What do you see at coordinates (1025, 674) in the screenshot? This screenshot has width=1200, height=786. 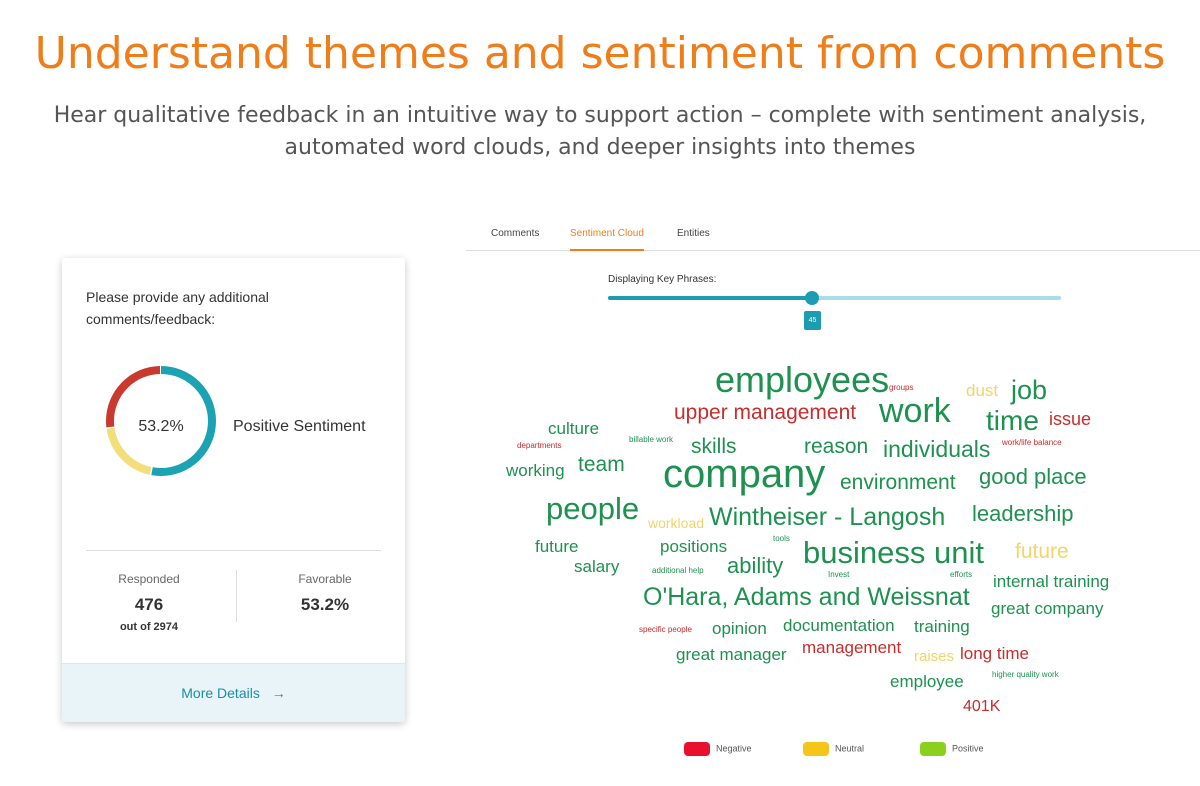 I see `cloud-word: higher quality work` at bounding box center [1025, 674].